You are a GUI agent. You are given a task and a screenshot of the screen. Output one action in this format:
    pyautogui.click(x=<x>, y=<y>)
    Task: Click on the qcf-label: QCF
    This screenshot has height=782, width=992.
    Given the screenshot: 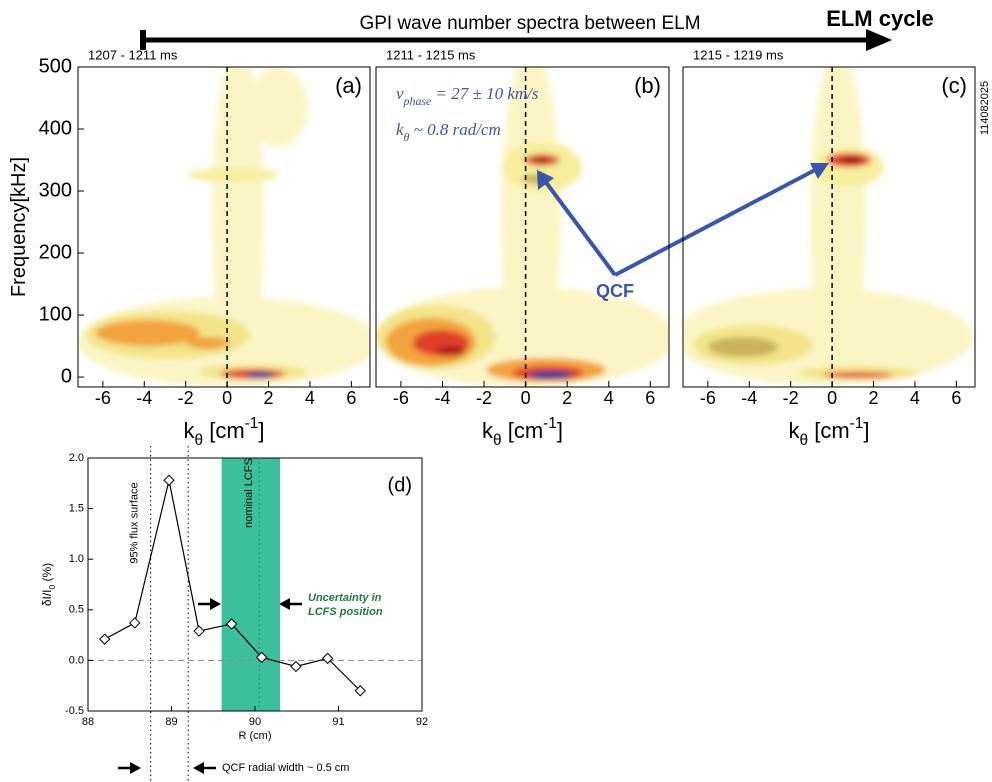 What is the action you would take?
    pyautogui.click(x=615, y=291)
    